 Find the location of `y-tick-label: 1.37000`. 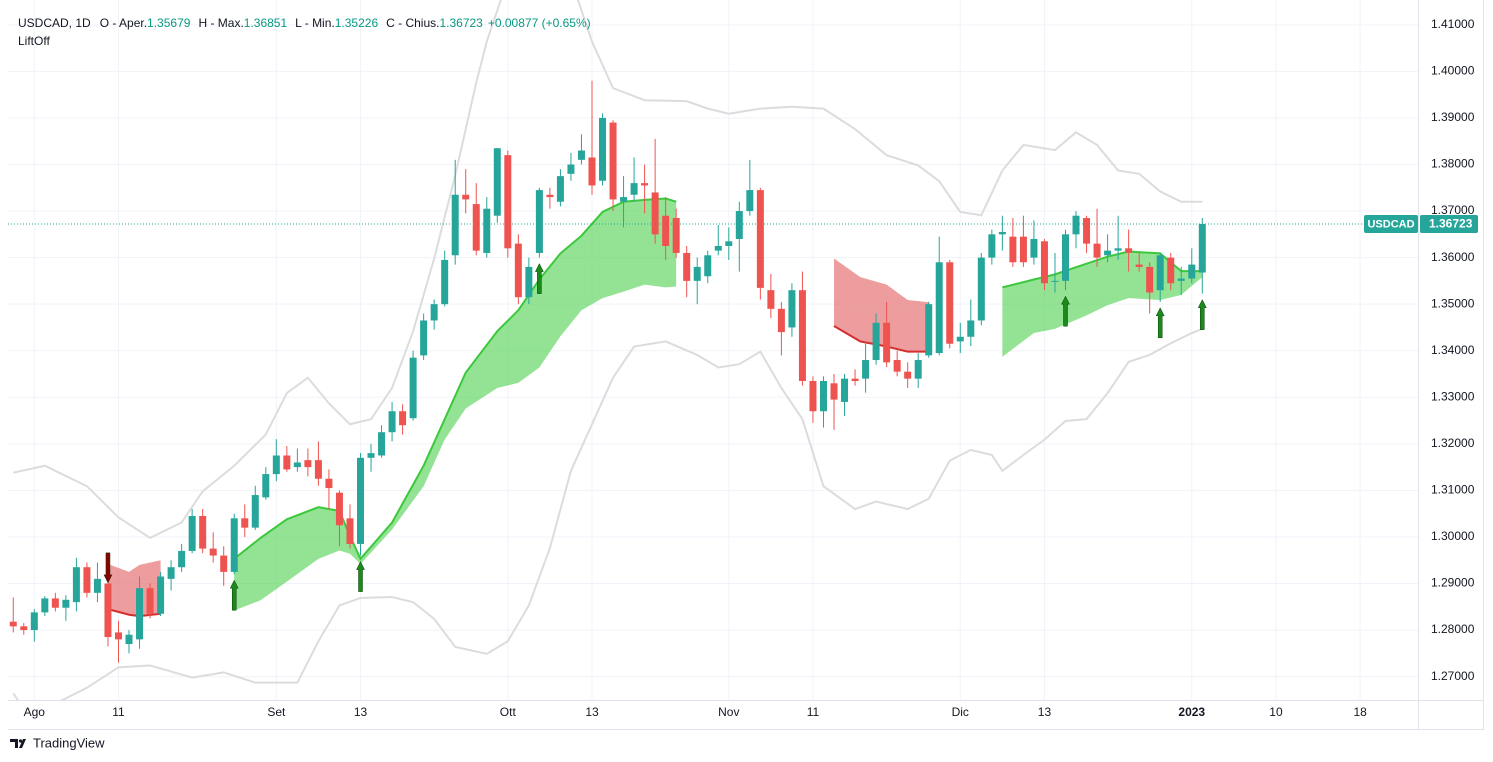

y-tick-label: 1.37000 is located at coordinates (1453, 210).